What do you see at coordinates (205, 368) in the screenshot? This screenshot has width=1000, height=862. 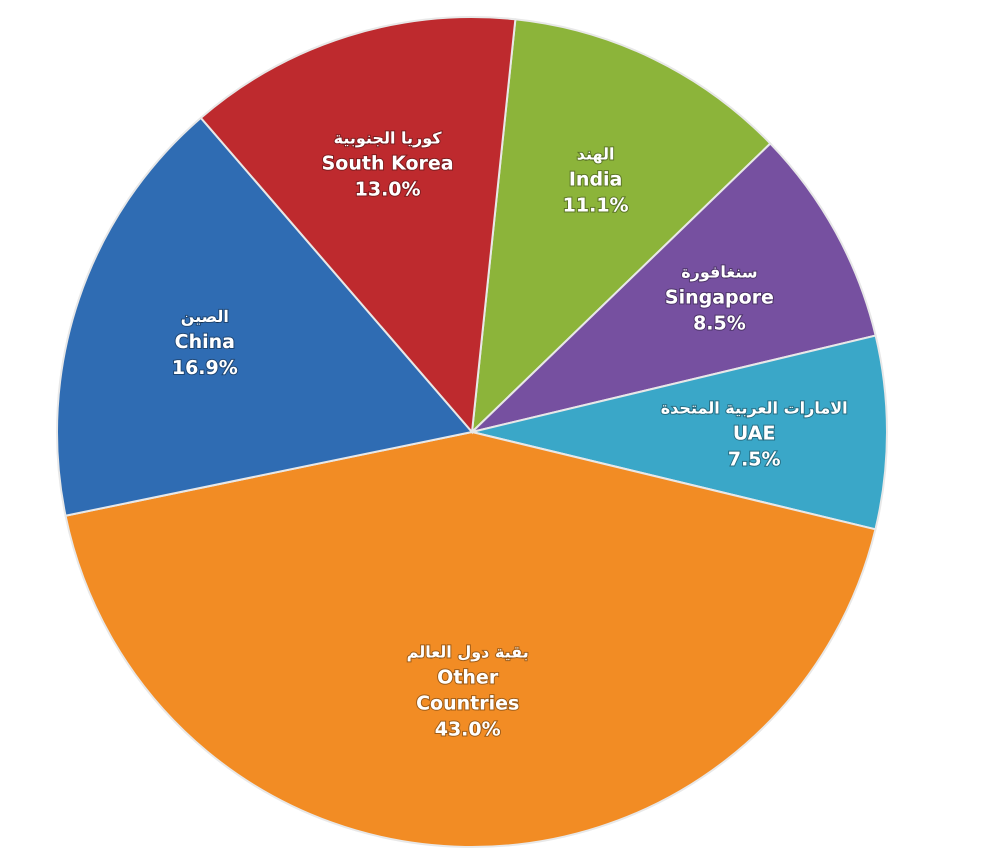 I see `data-label: 16.9%` at bounding box center [205, 368].